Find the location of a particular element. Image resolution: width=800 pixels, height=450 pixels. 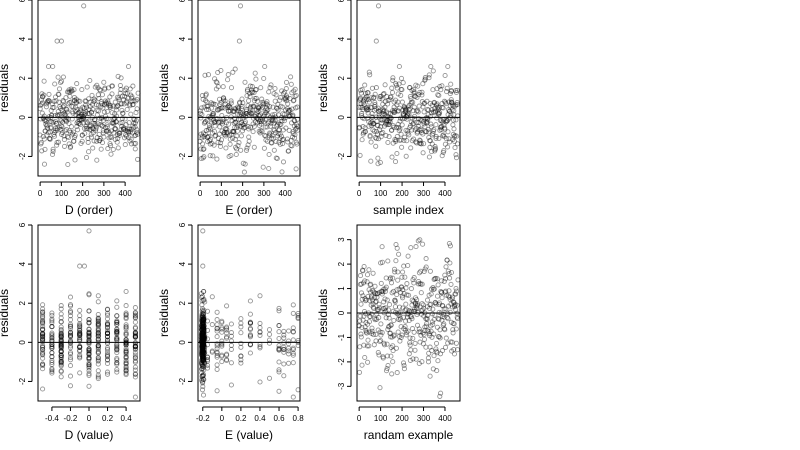

x-tick-label: 0 is located at coordinates (200, 193).